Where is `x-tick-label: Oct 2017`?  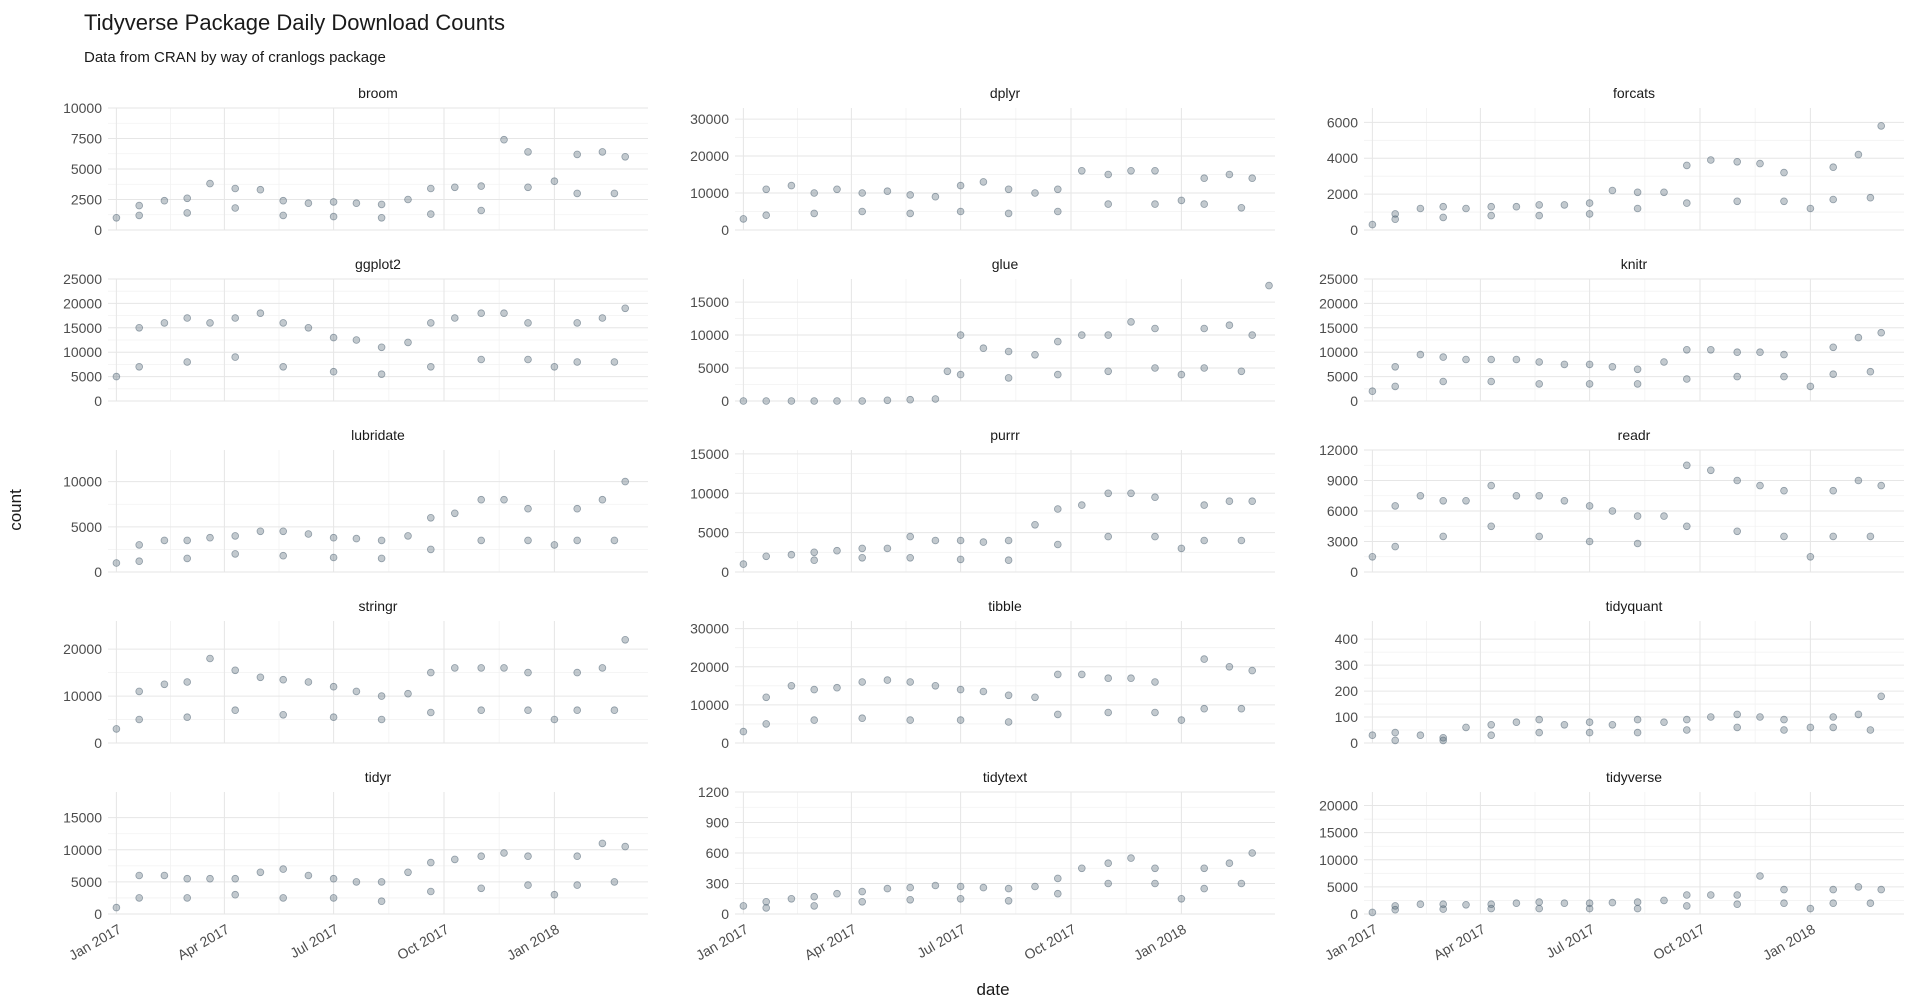 x-tick-label: Oct 2017 is located at coordinates (1049, 942).